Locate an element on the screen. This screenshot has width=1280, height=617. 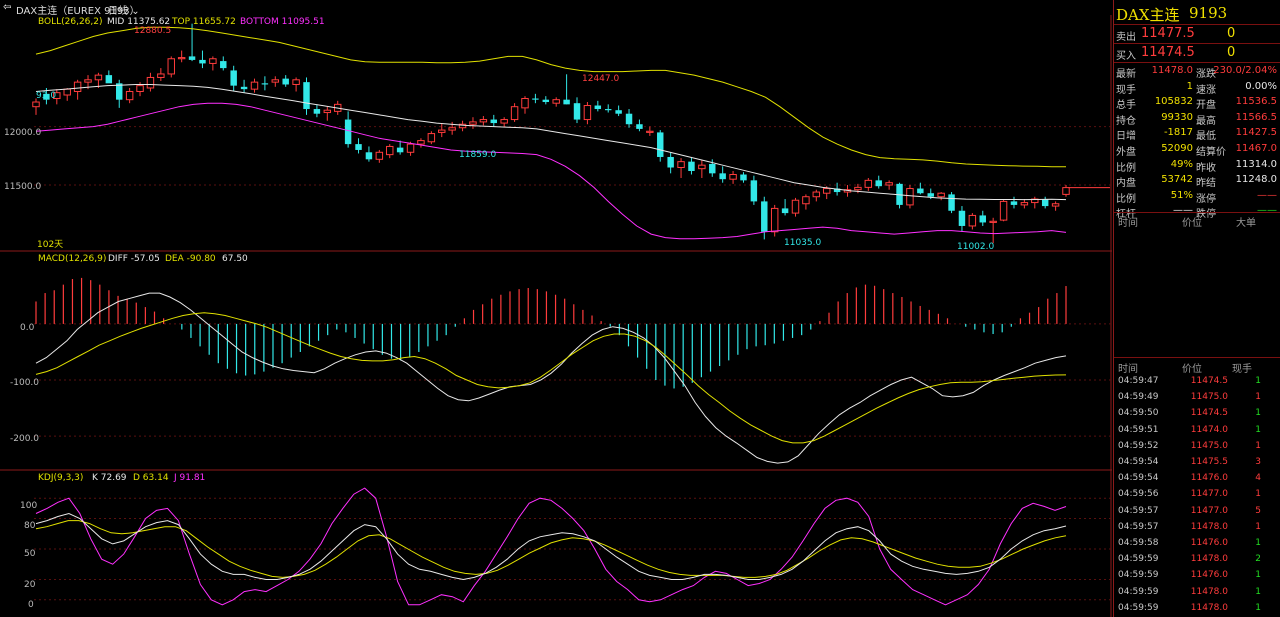
kdj-j-value: J 91.81 is located at coordinates (189, 478).